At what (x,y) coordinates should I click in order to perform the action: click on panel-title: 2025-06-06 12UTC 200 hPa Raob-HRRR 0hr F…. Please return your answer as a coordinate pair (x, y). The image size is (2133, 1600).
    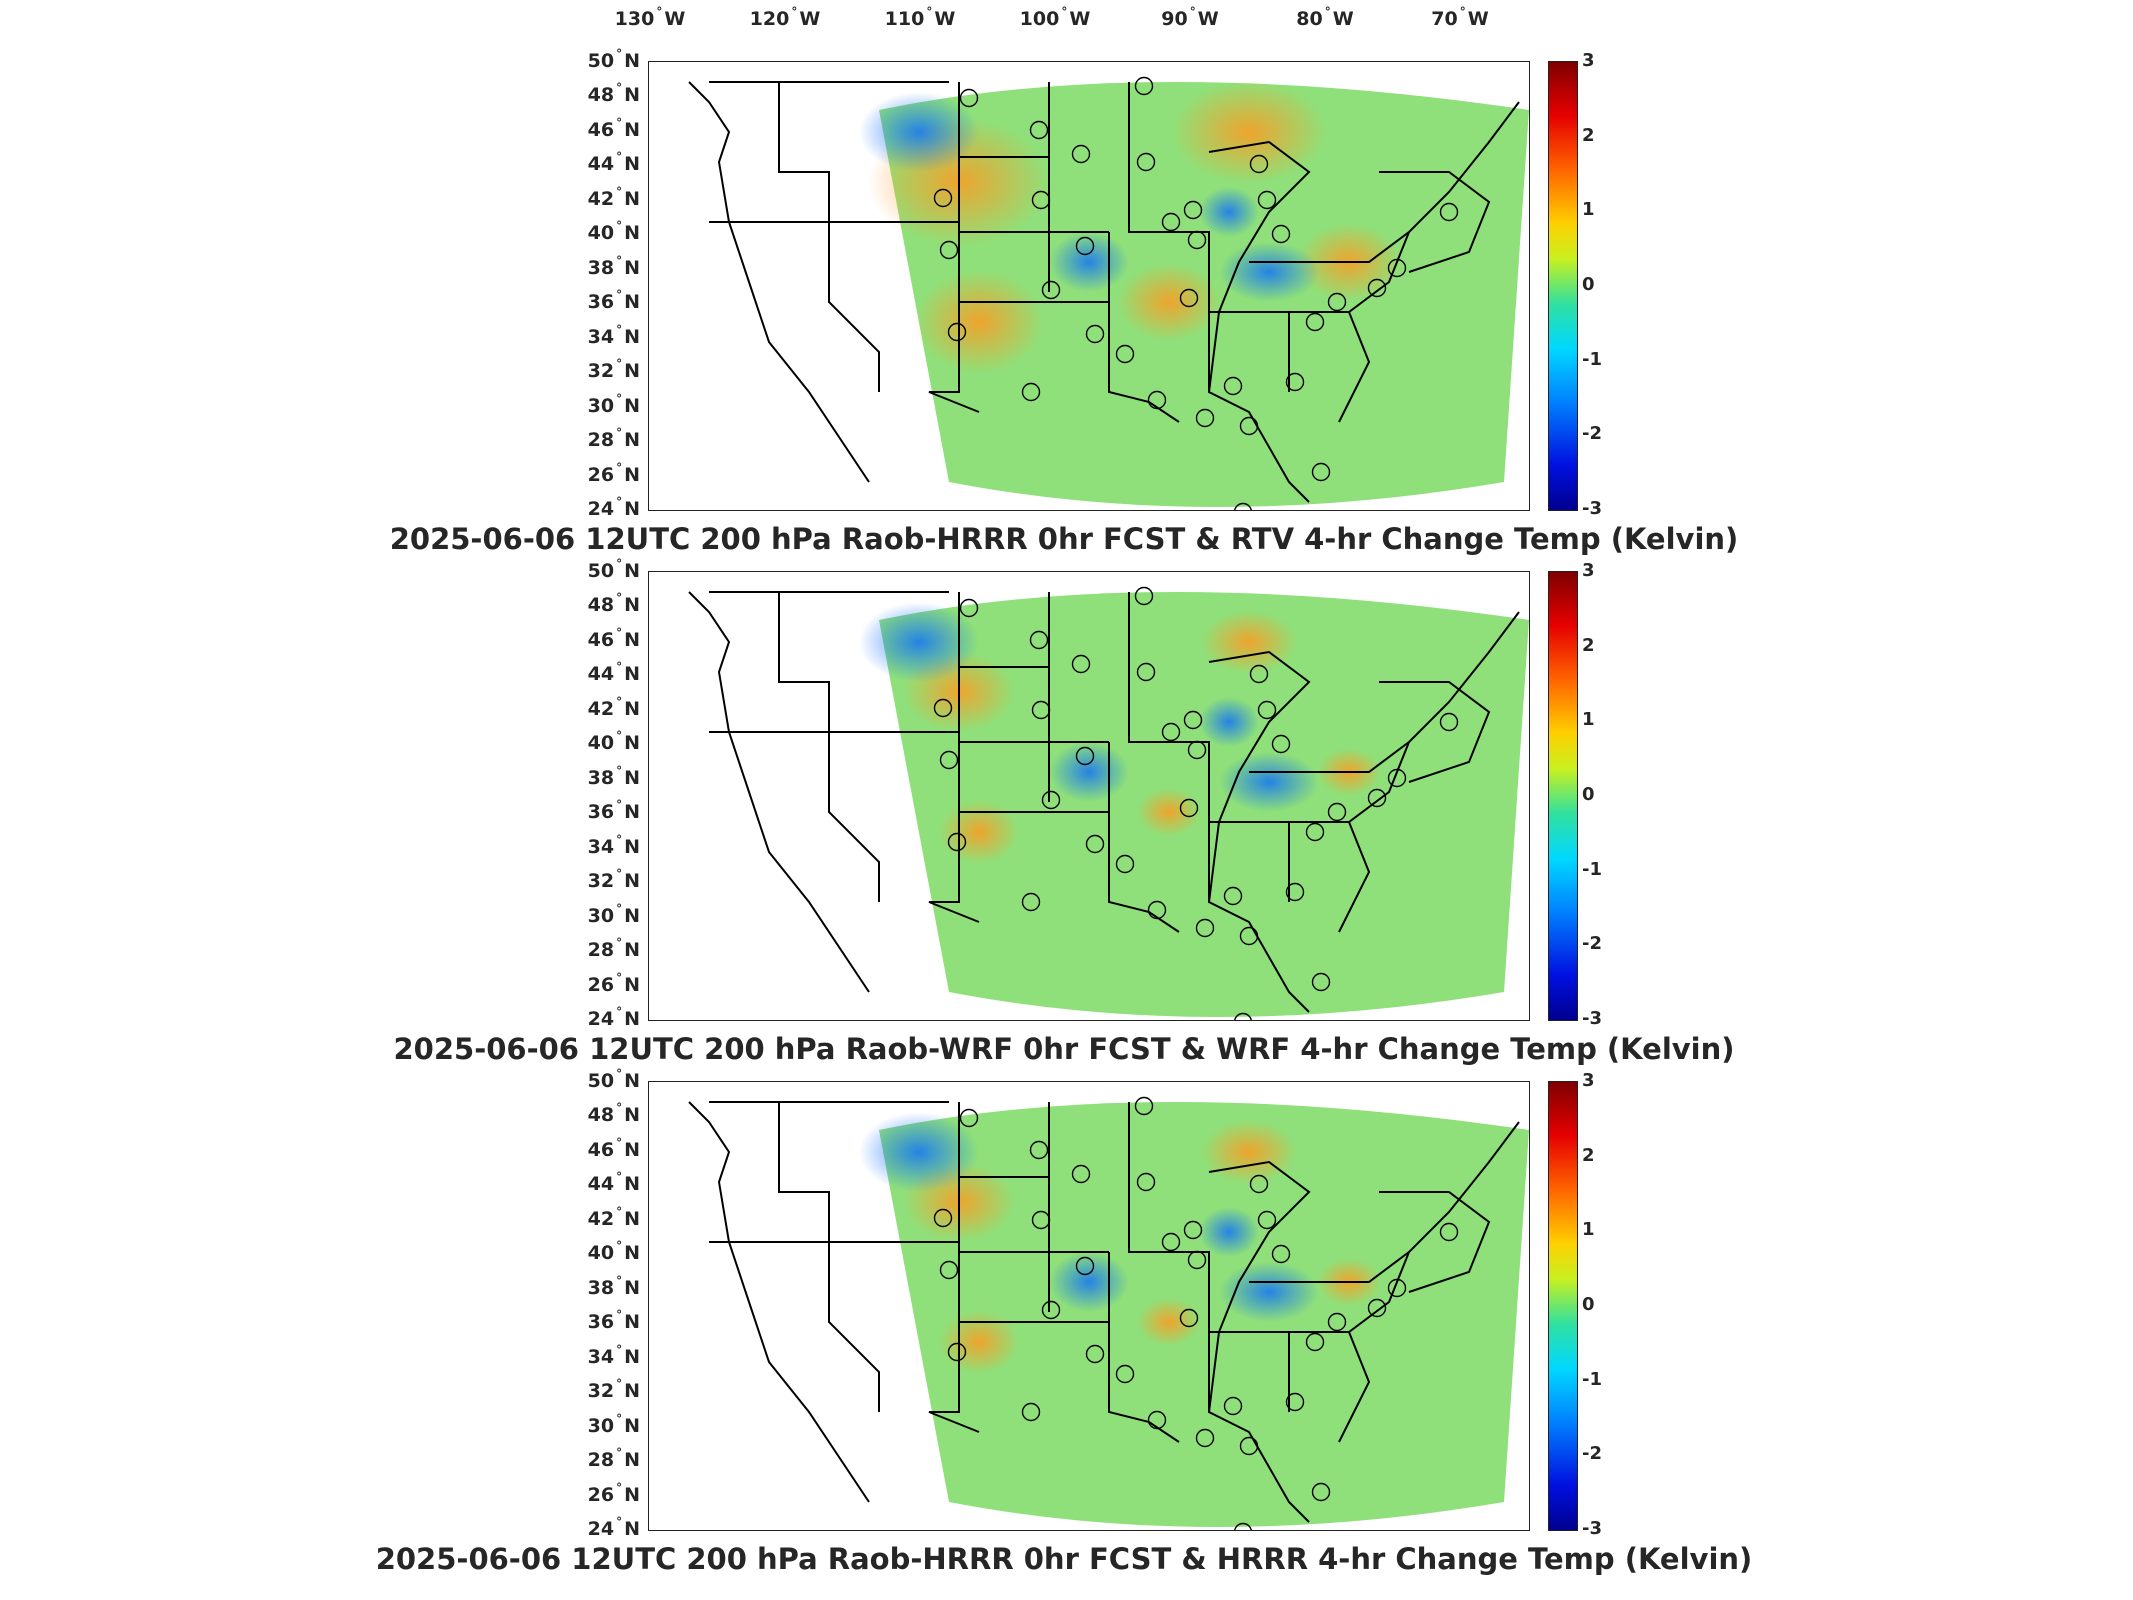
    Looking at the image, I should click on (1064, 1559).